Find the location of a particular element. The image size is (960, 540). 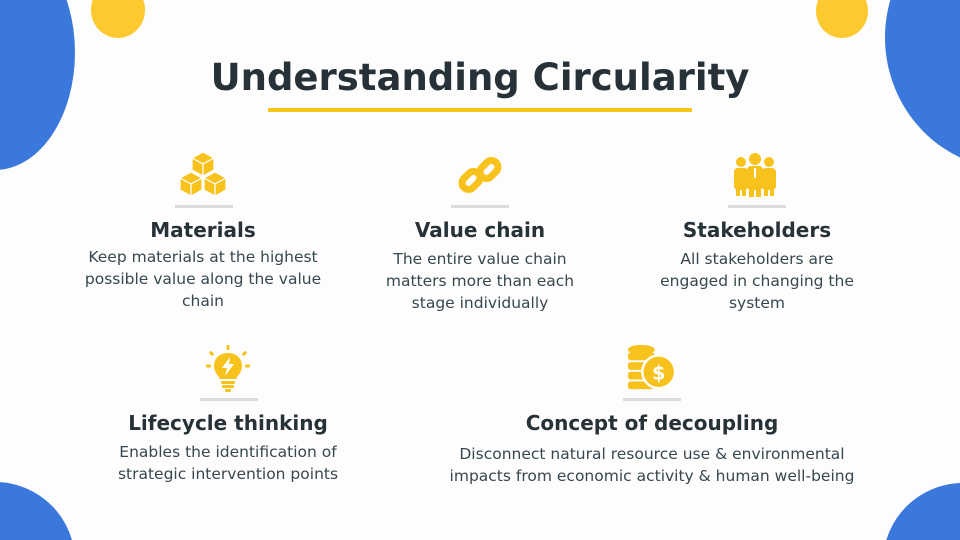

blue-circle-bottom-left is located at coordinates (37, 511).